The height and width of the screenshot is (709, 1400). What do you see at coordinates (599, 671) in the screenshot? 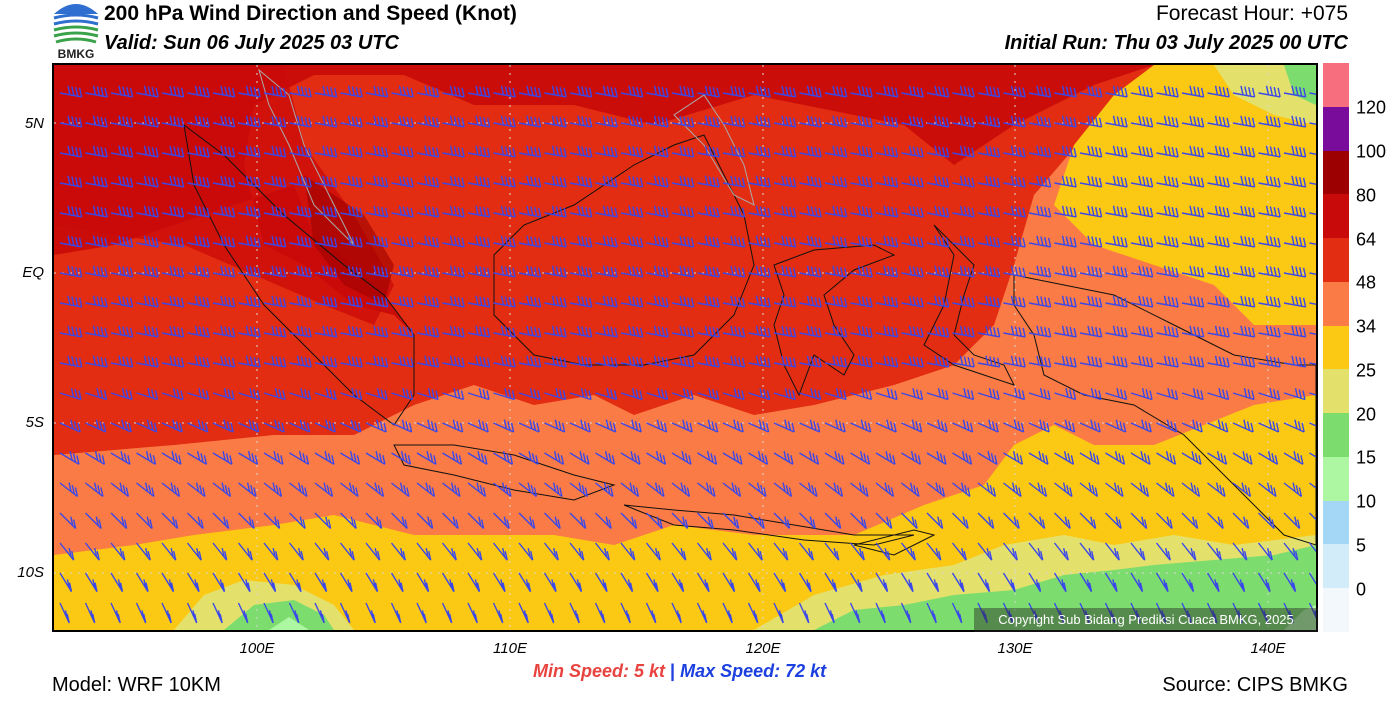
I see `min-speed: Min Speed: 5 kt` at bounding box center [599, 671].